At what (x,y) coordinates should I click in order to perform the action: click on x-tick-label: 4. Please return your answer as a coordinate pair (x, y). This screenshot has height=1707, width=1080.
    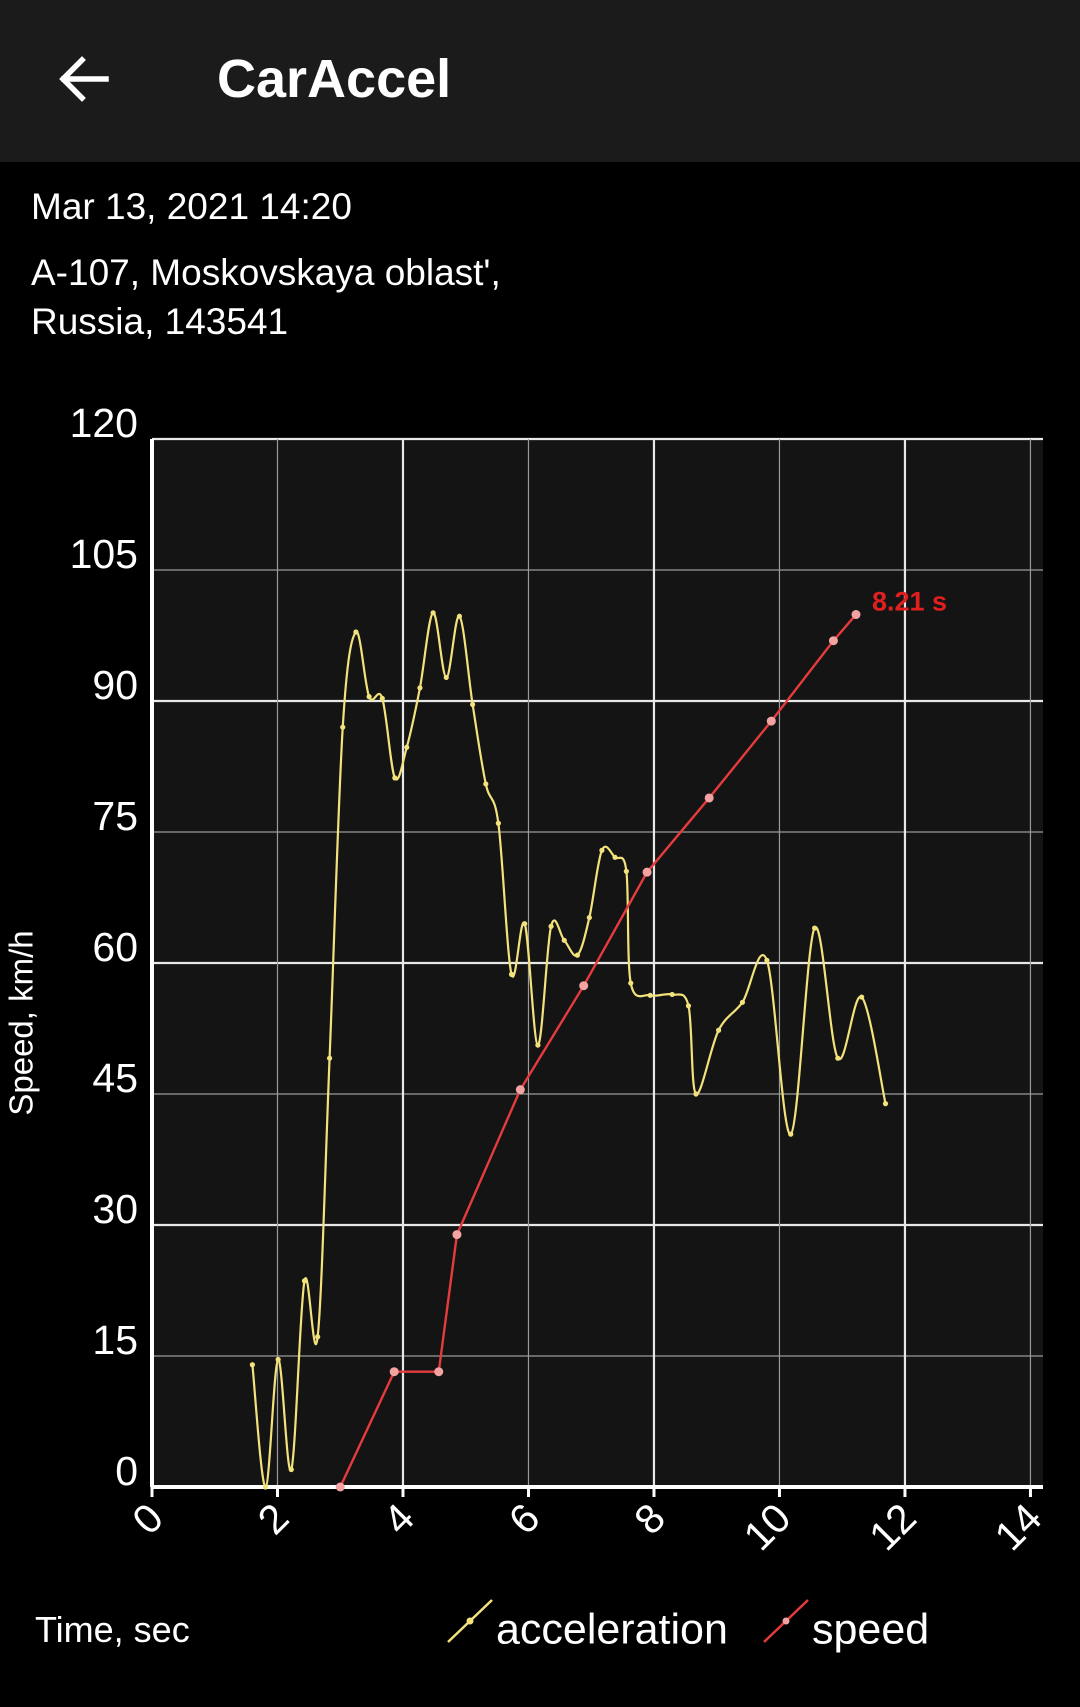
    Looking at the image, I should click on (398, 1518).